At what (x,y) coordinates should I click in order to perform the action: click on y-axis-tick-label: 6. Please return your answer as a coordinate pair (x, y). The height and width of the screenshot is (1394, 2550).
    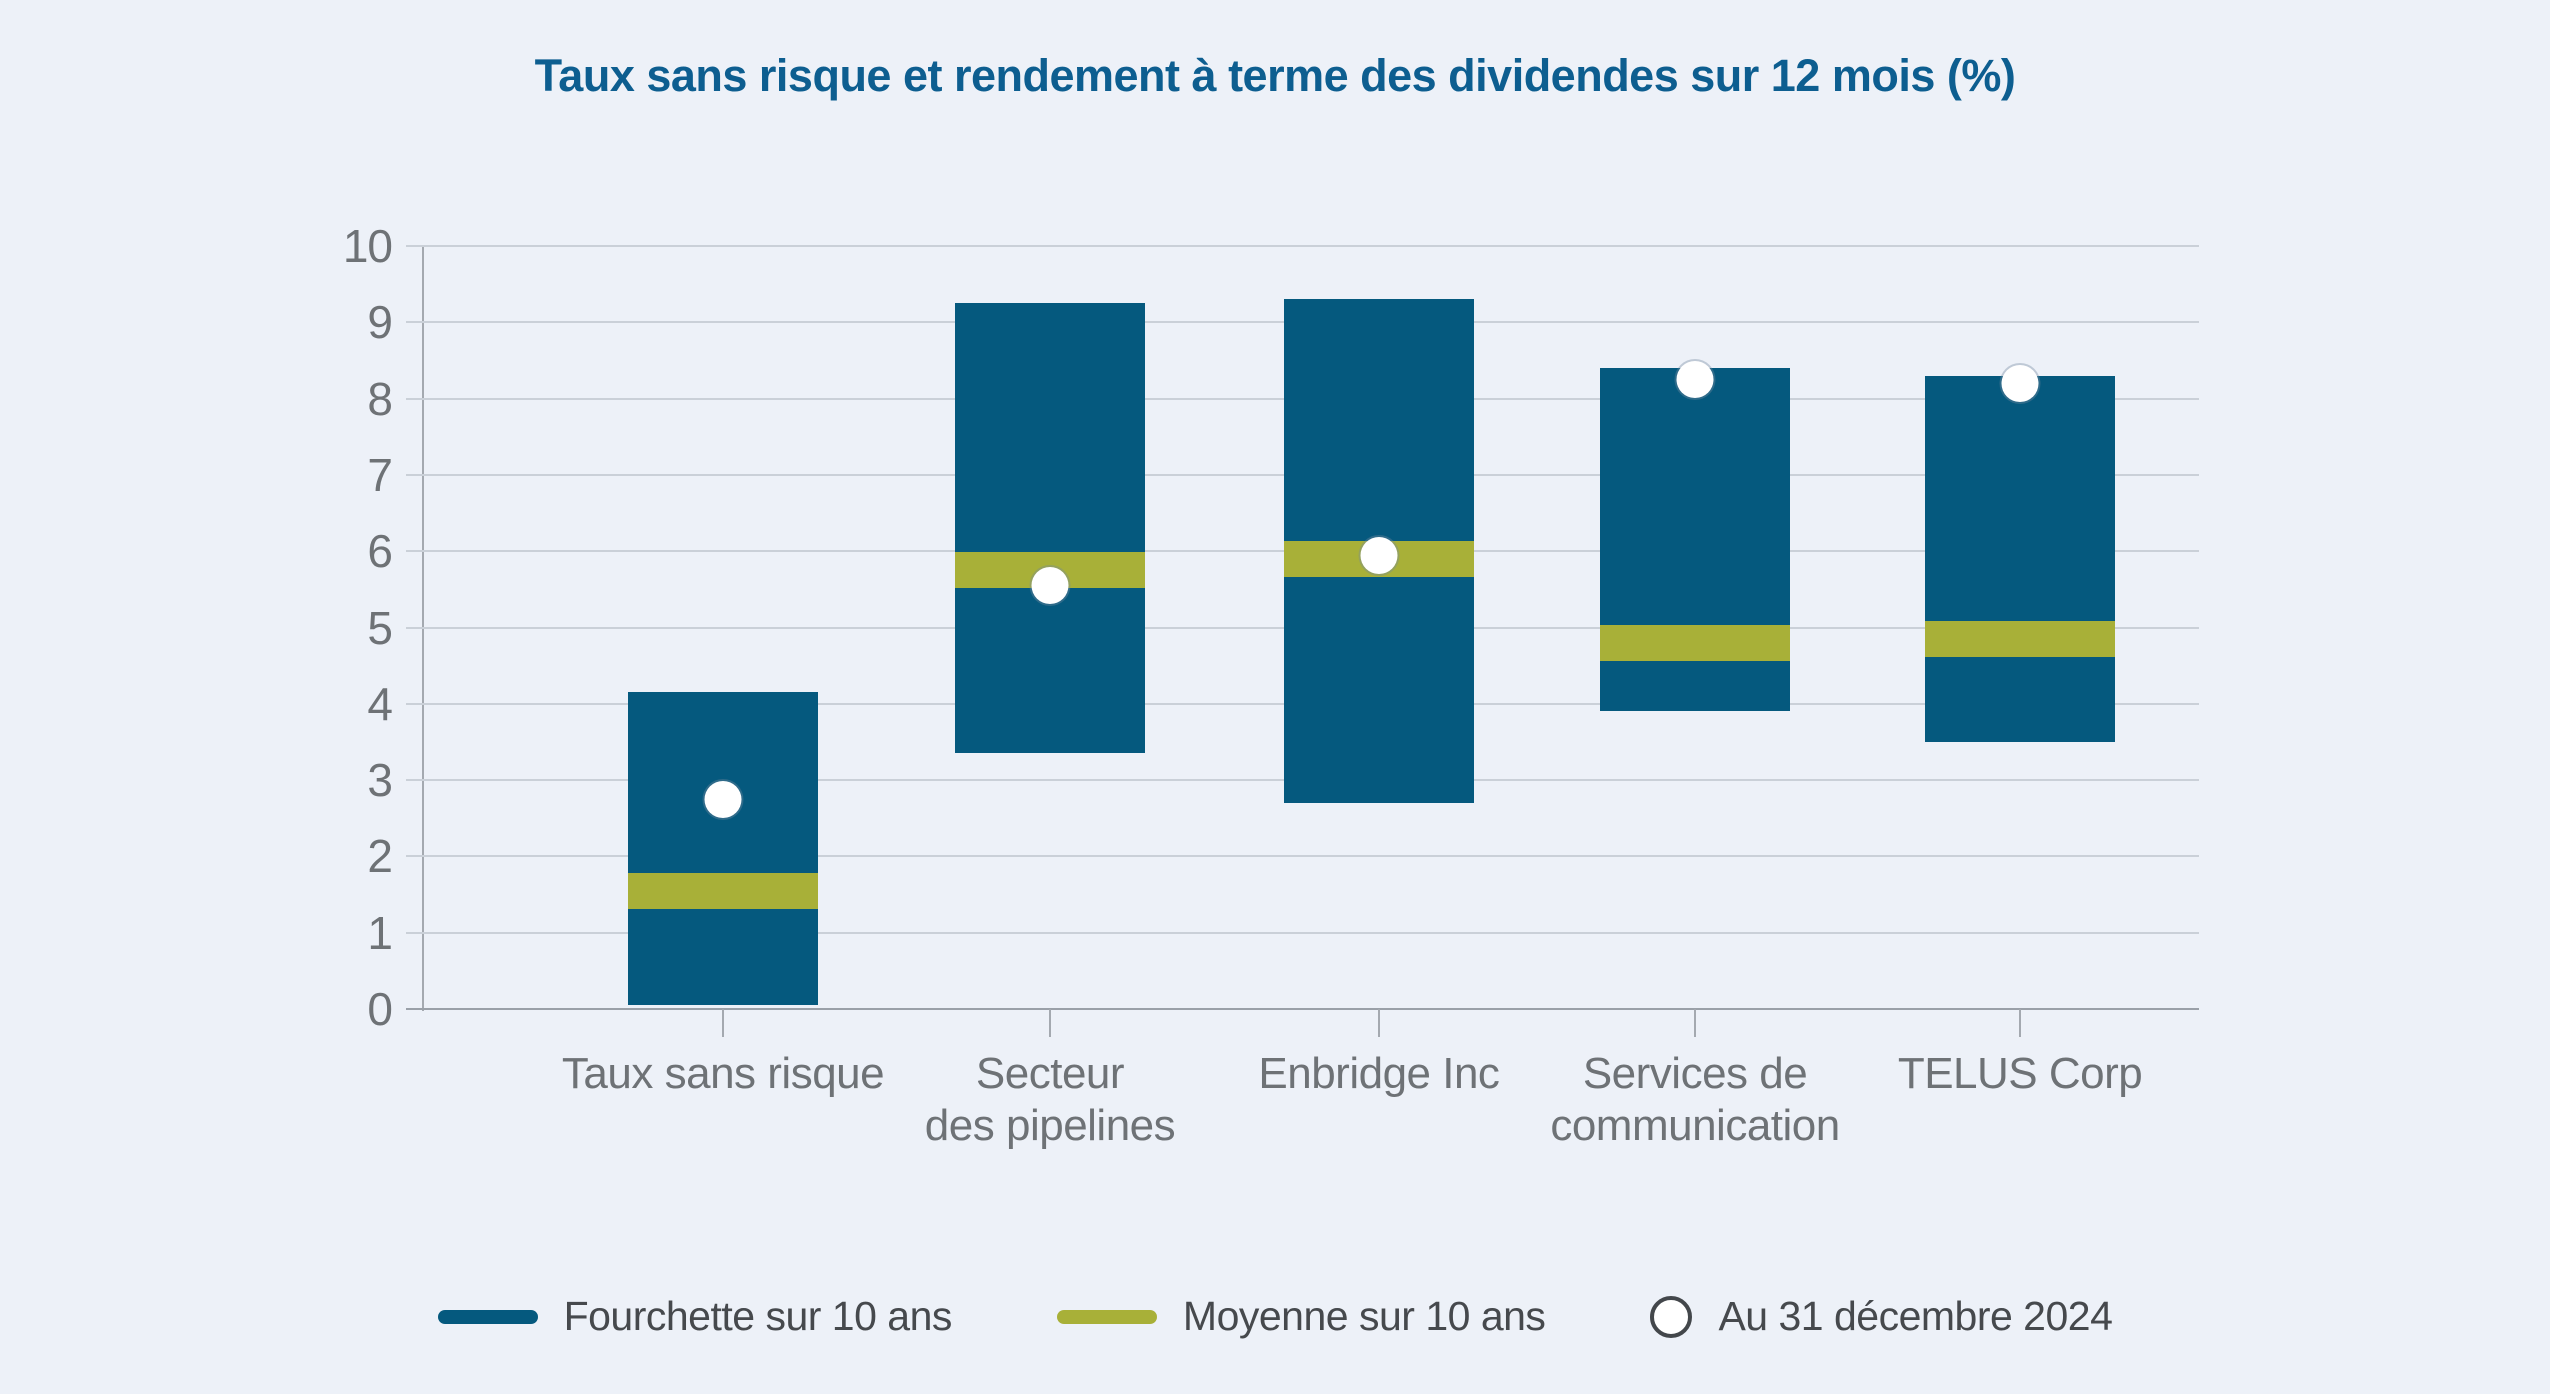
    Looking at the image, I should click on (380, 551).